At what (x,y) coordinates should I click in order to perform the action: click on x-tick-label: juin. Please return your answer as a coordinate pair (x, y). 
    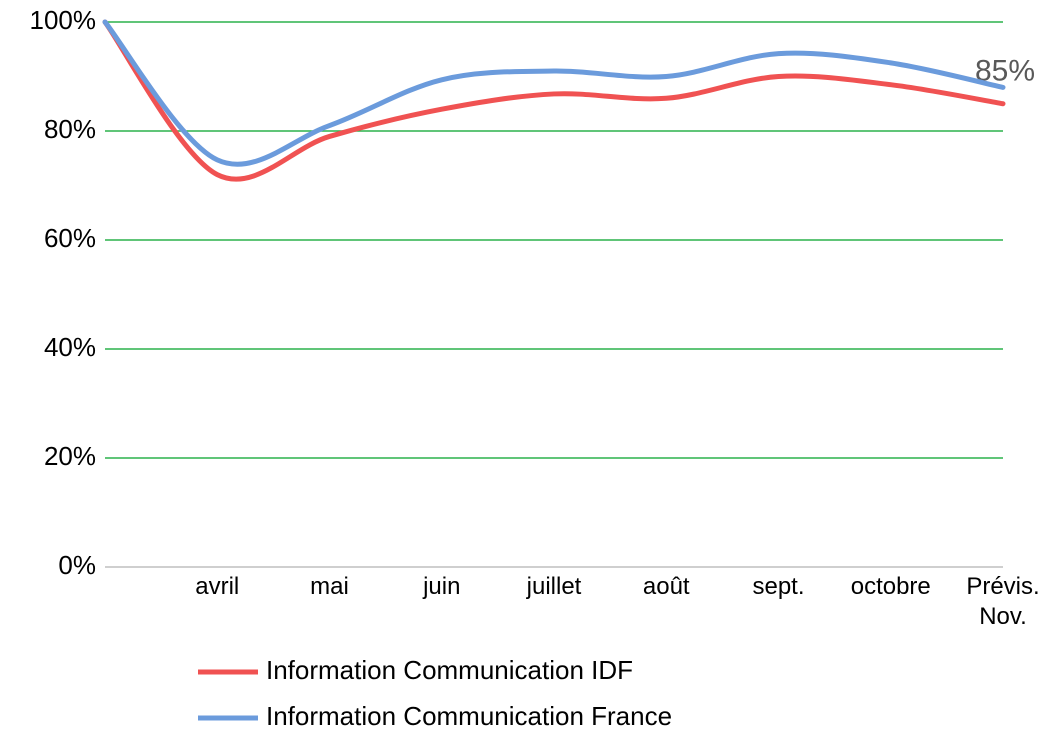
    Looking at the image, I should click on (442, 586).